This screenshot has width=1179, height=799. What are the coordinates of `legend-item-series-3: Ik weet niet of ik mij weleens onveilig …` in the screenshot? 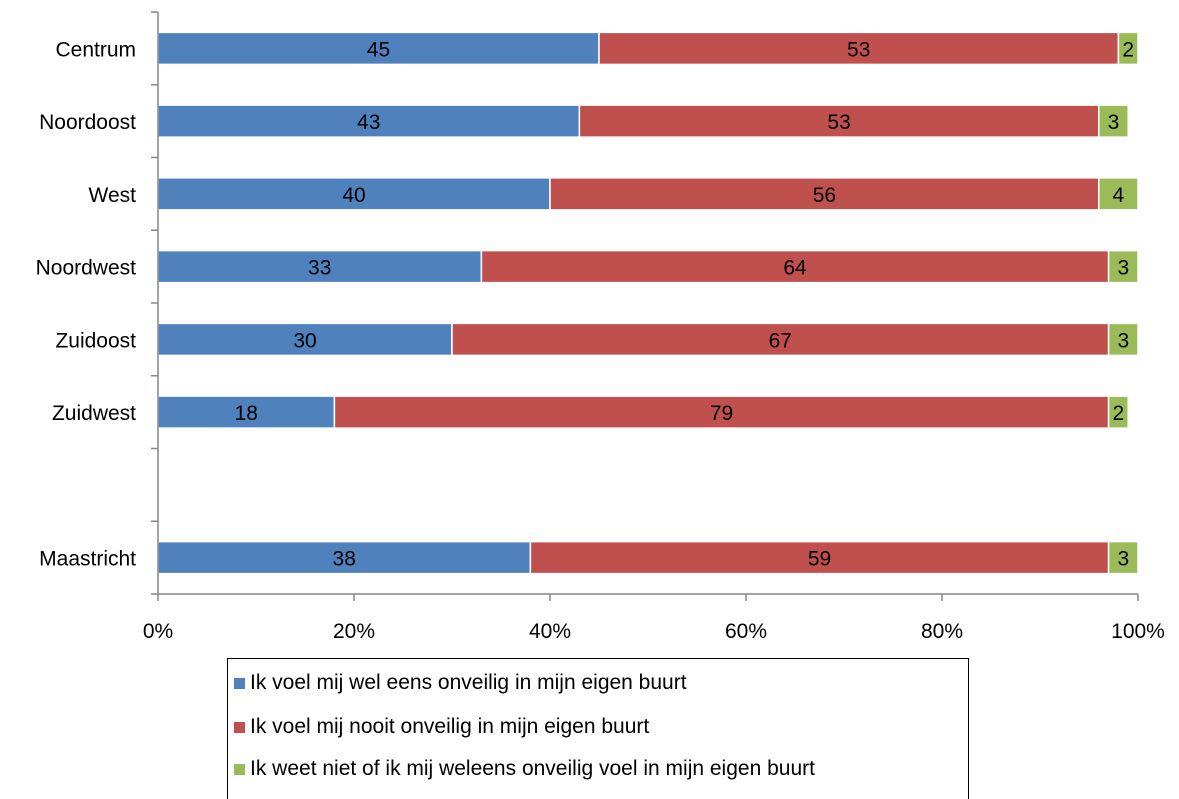 It's located at (524, 769).